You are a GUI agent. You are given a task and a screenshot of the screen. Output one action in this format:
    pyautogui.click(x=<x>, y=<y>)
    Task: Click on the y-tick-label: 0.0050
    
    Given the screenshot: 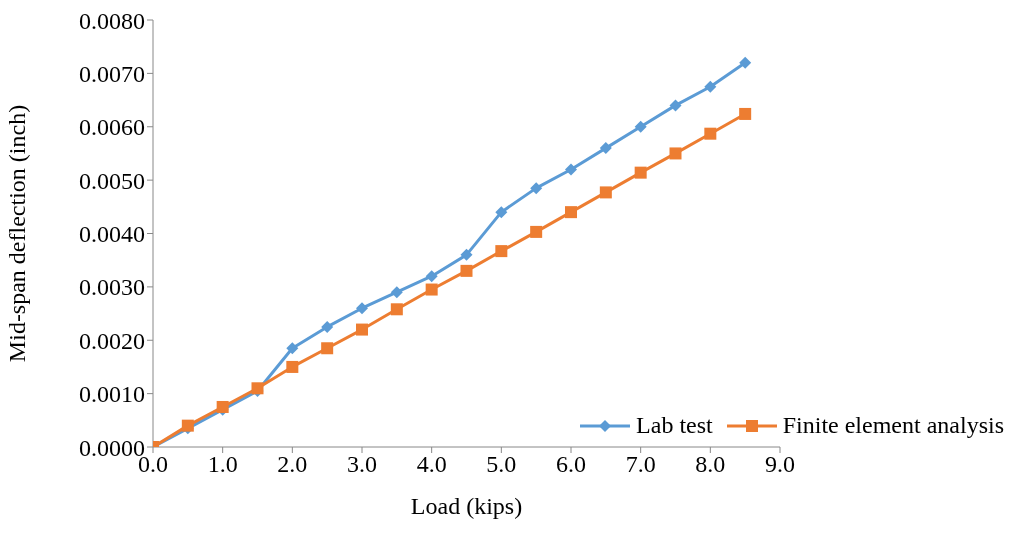 What is the action you would take?
    pyautogui.click(x=112, y=180)
    